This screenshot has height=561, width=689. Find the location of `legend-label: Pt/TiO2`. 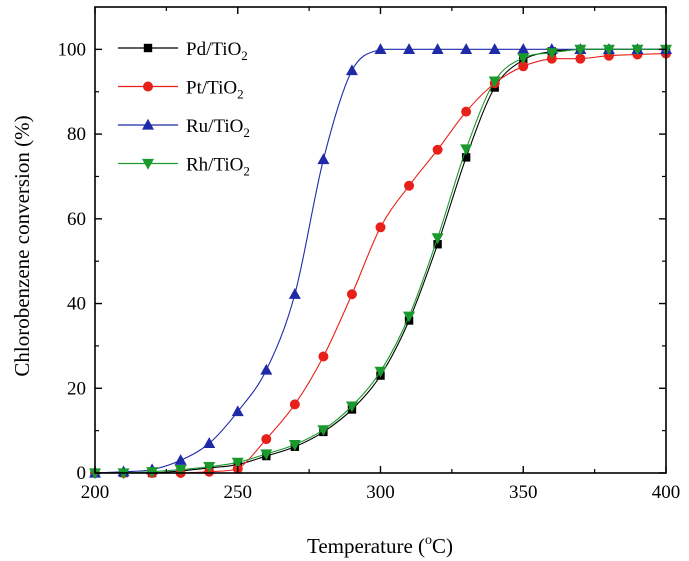

legend-label: Pt/TiO2 is located at coordinates (215, 90).